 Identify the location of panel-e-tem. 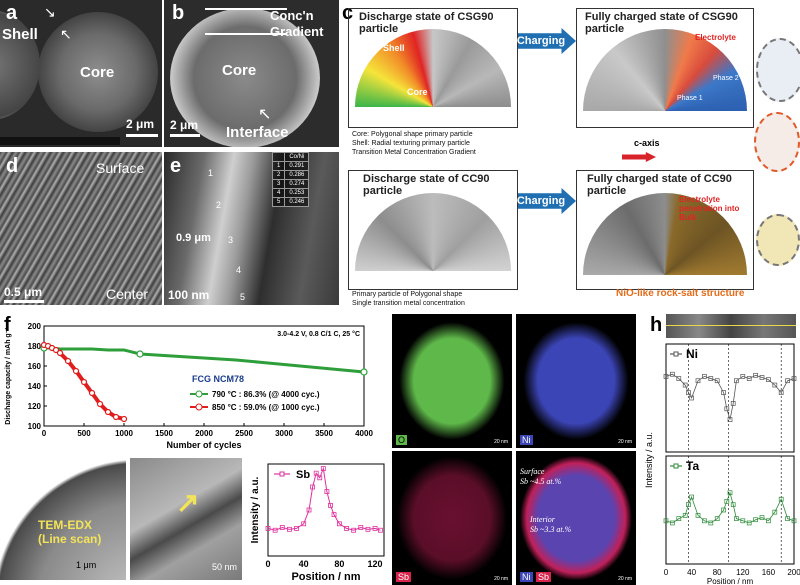
(251, 228).